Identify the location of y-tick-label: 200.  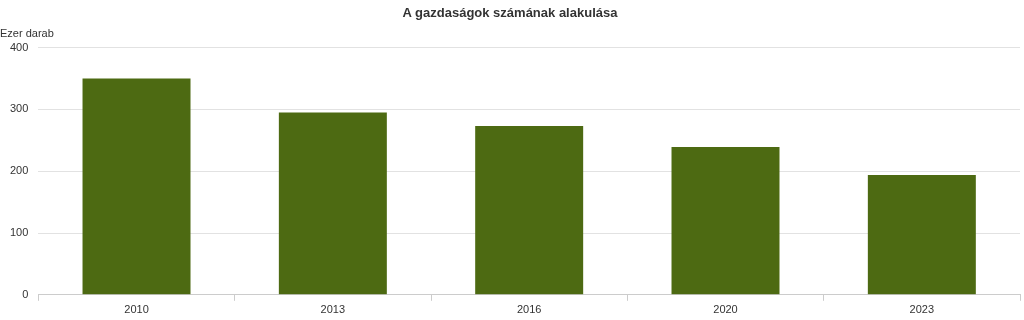
(19, 170).